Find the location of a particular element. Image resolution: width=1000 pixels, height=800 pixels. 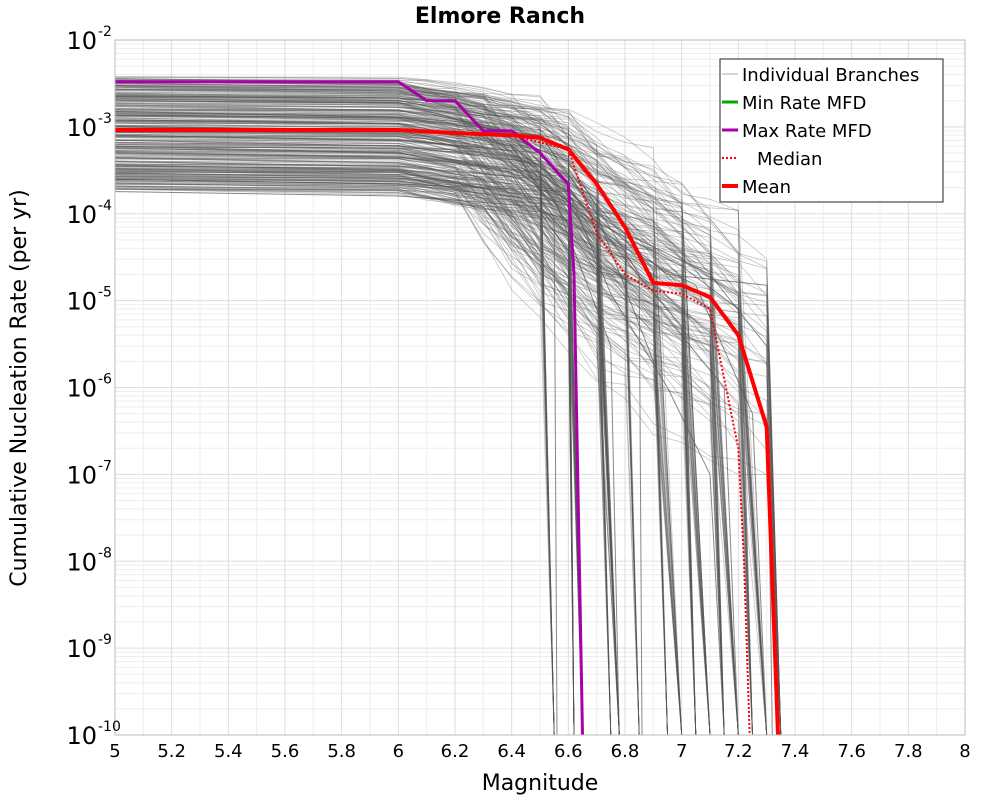

x-tick-label: 6.6 is located at coordinates (568, 751).